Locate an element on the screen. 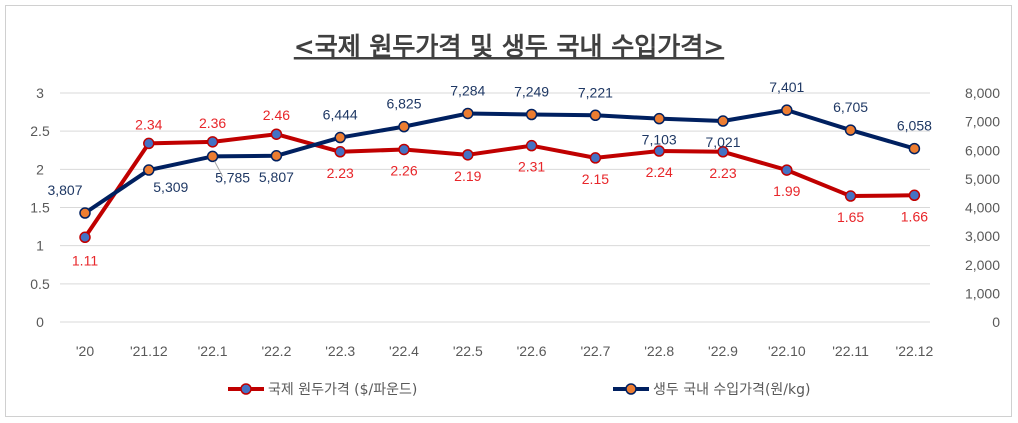  right-axis-tick: 0 is located at coordinates (996, 322).